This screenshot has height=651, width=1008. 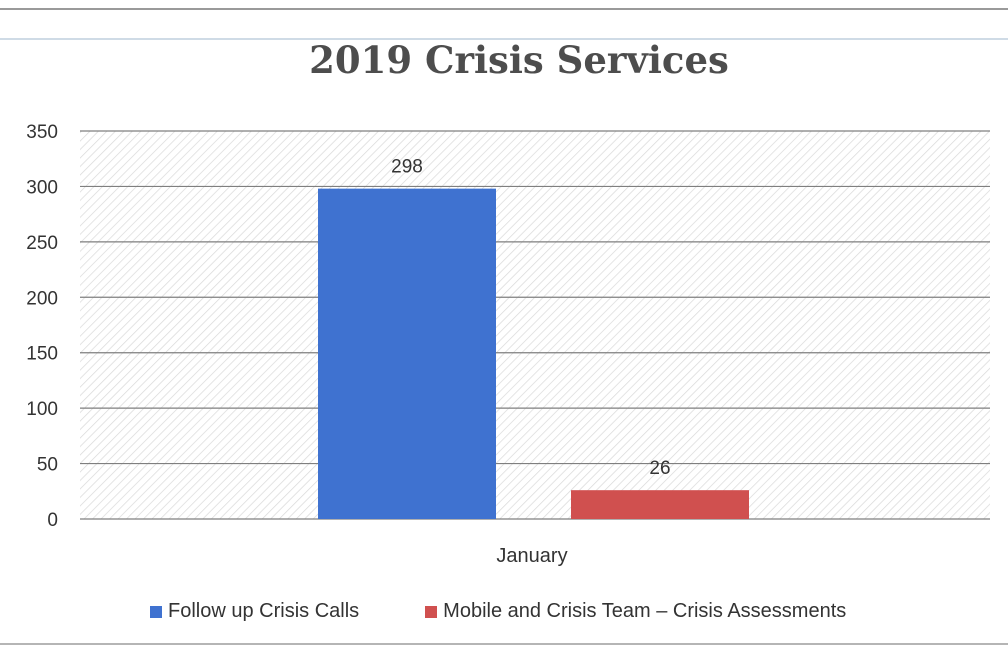 I want to click on chart-title: 2019 Crisis Services, so click(x=519, y=60).